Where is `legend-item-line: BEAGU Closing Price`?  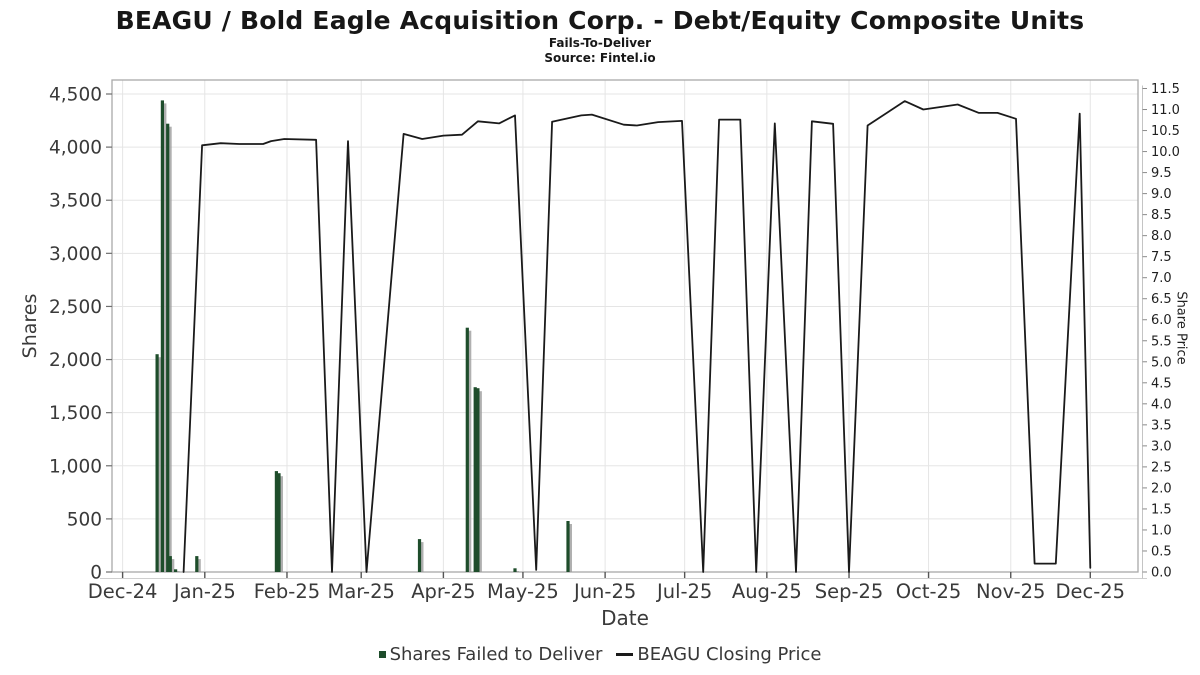
legend-item-line: BEAGU Closing Price is located at coordinates (718, 654).